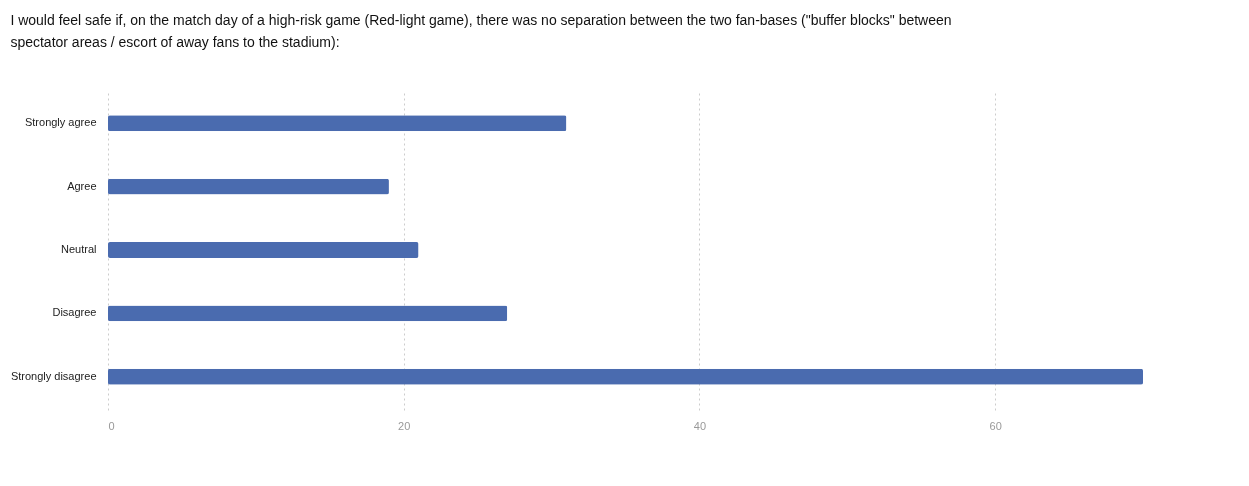 This screenshot has height=486, width=1249. Describe the element at coordinates (404, 425) in the screenshot. I see `x-tick-label: 20` at that location.